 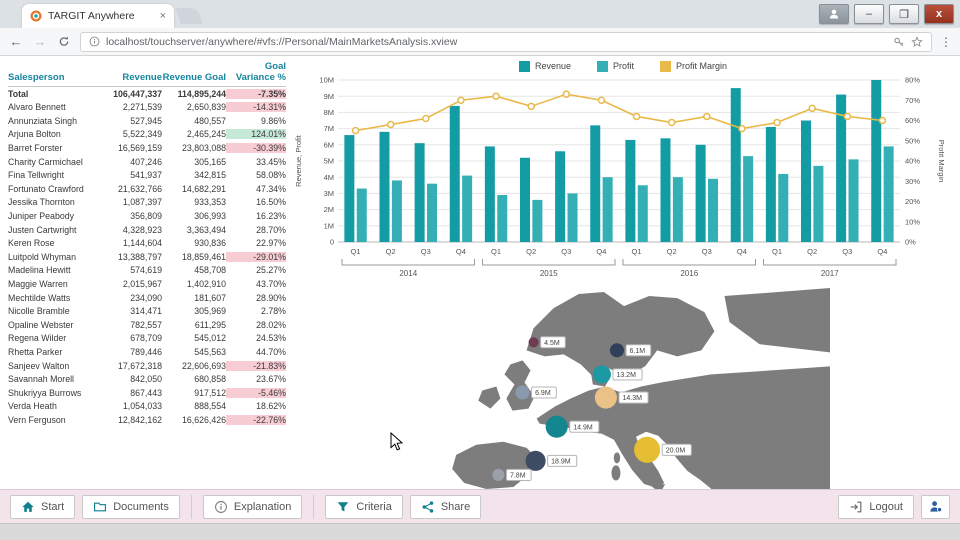 What do you see at coordinates (147, 352) in the screenshot?
I see `table-row: Rhetta Parker 789,446 545,563 44.70%` at bounding box center [147, 352].